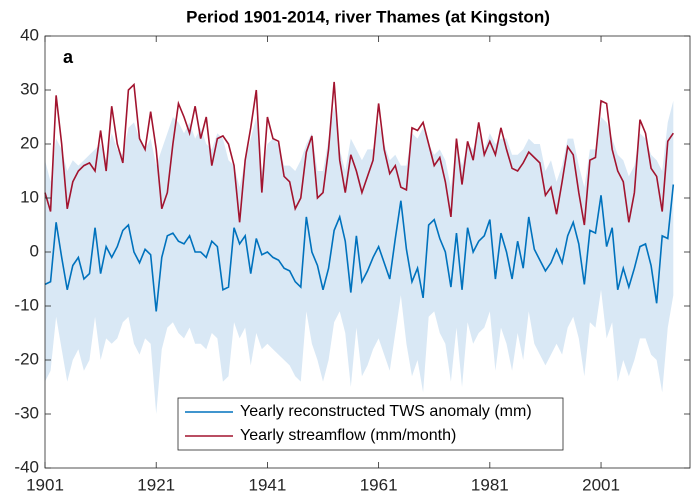  I want to click on y-tick-label: 20, so click(29, 142).